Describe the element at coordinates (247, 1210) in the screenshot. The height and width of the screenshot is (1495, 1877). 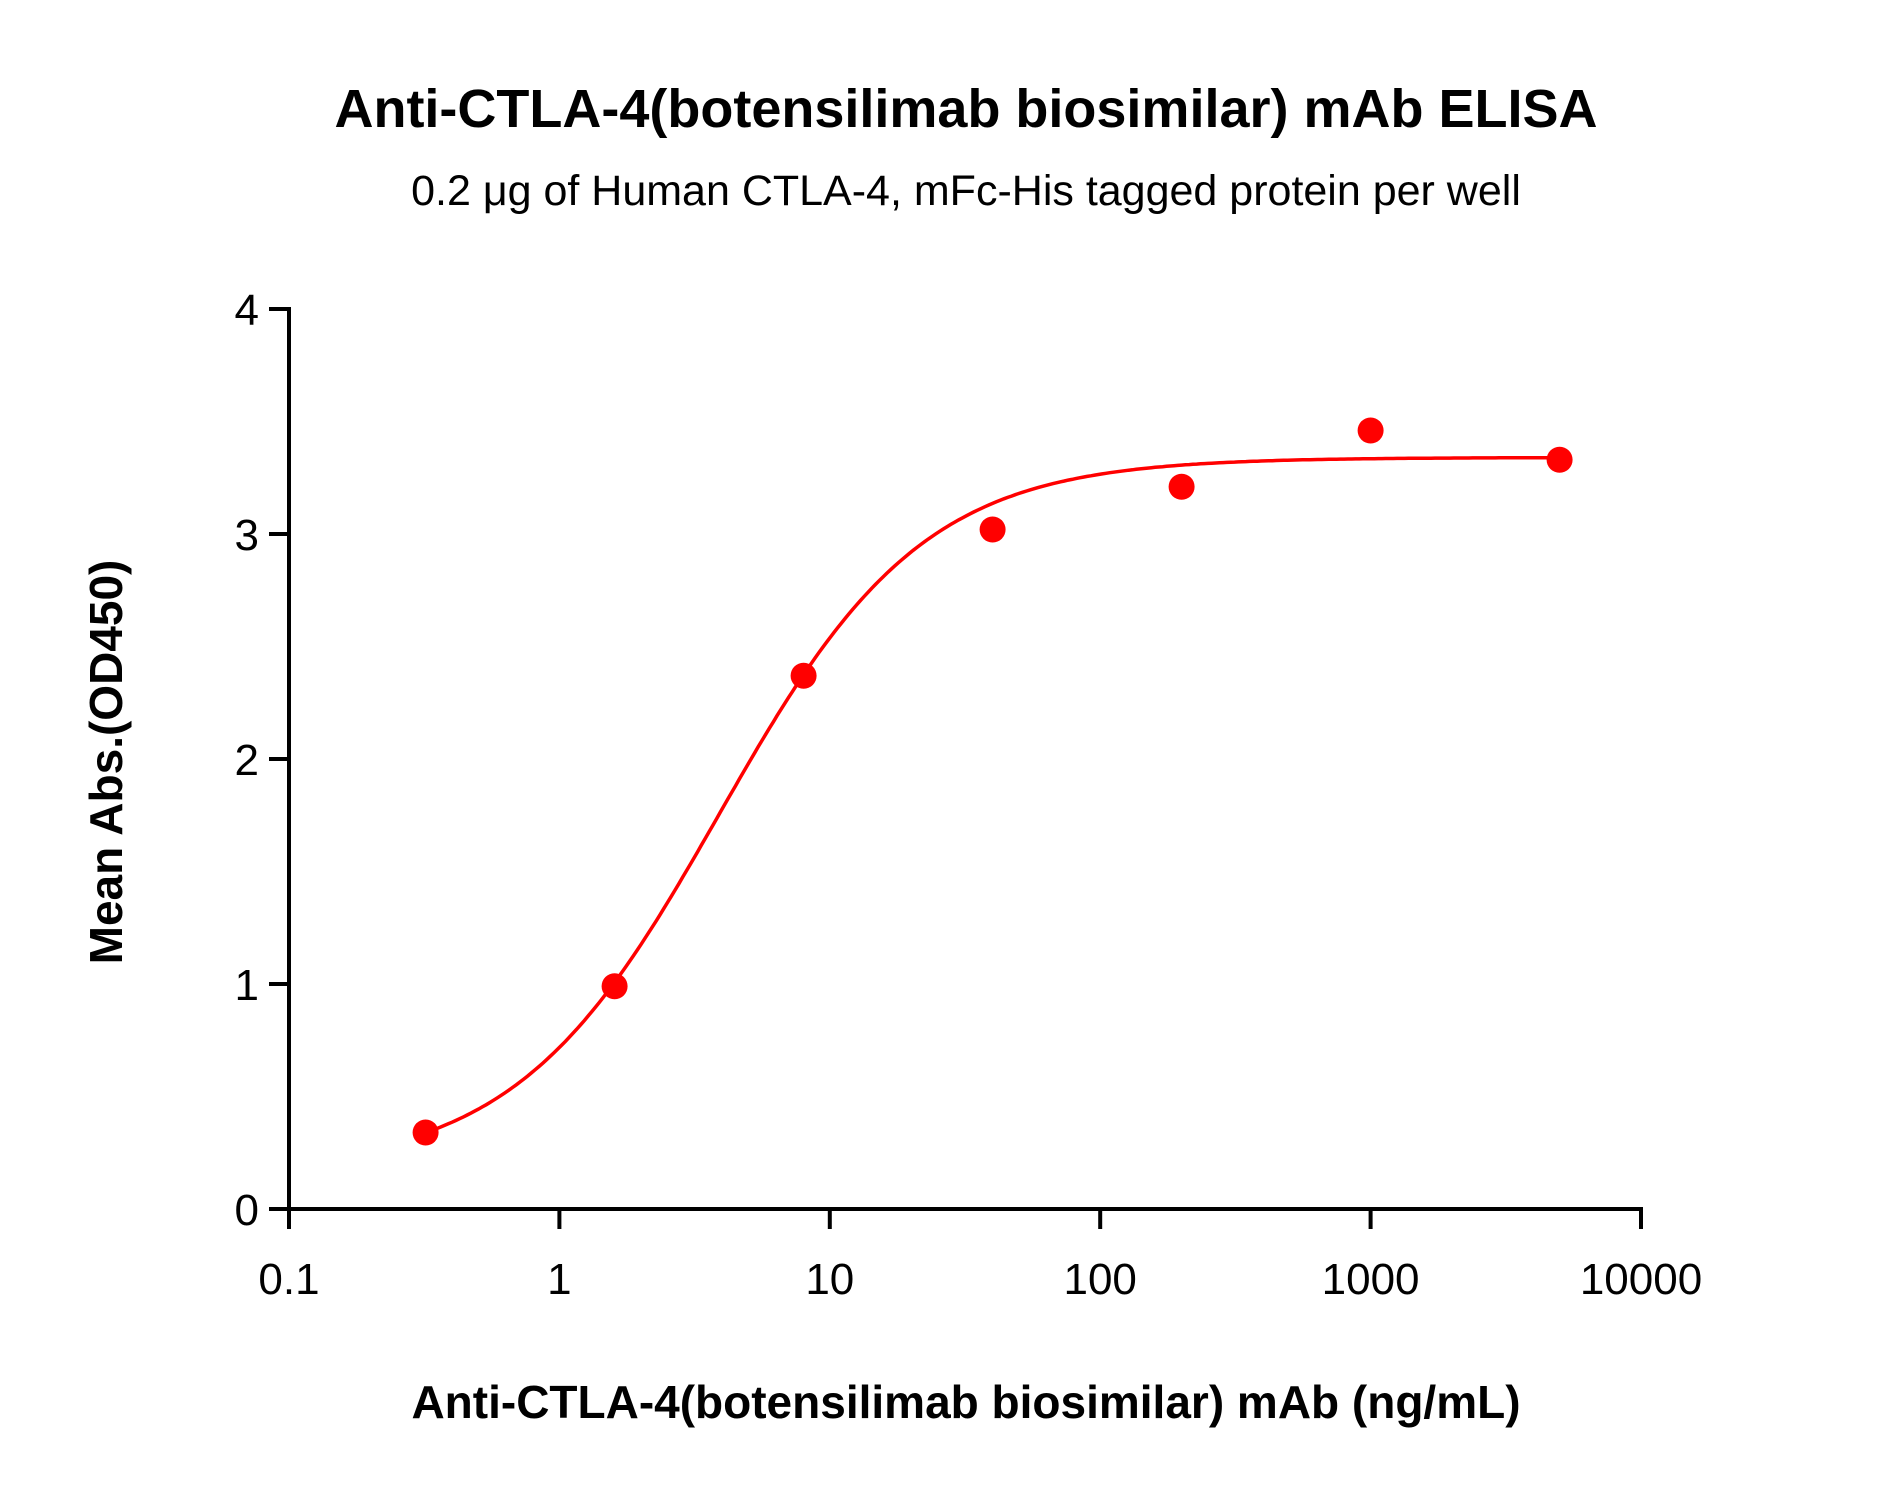
I see `y-tick-label: 0` at that location.